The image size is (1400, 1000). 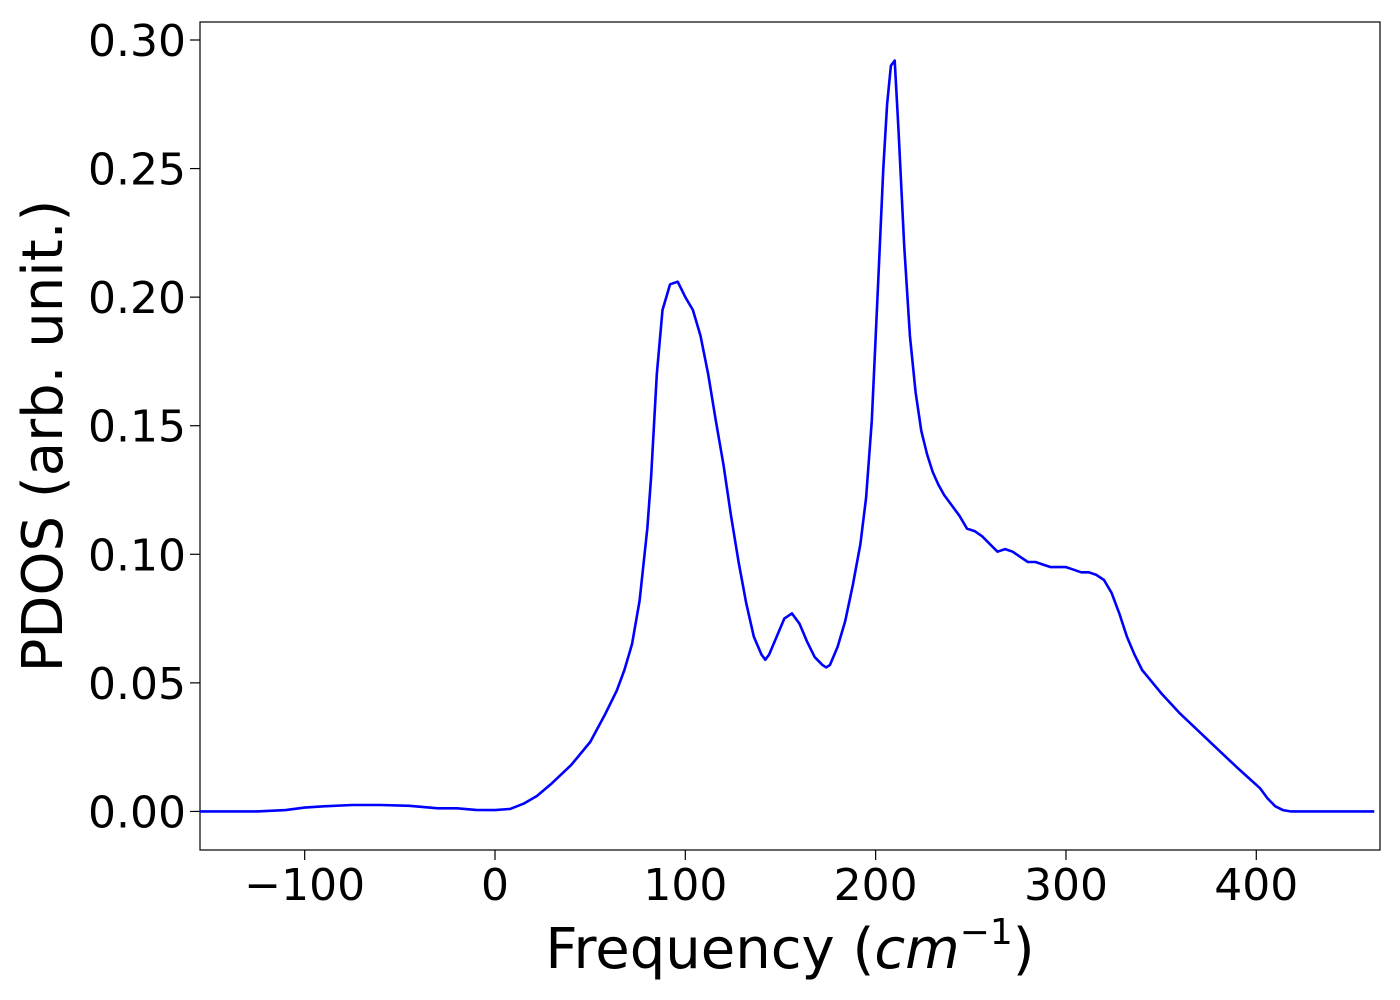 What do you see at coordinates (876, 885) in the screenshot?
I see `x-tick-label: 200` at bounding box center [876, 885].